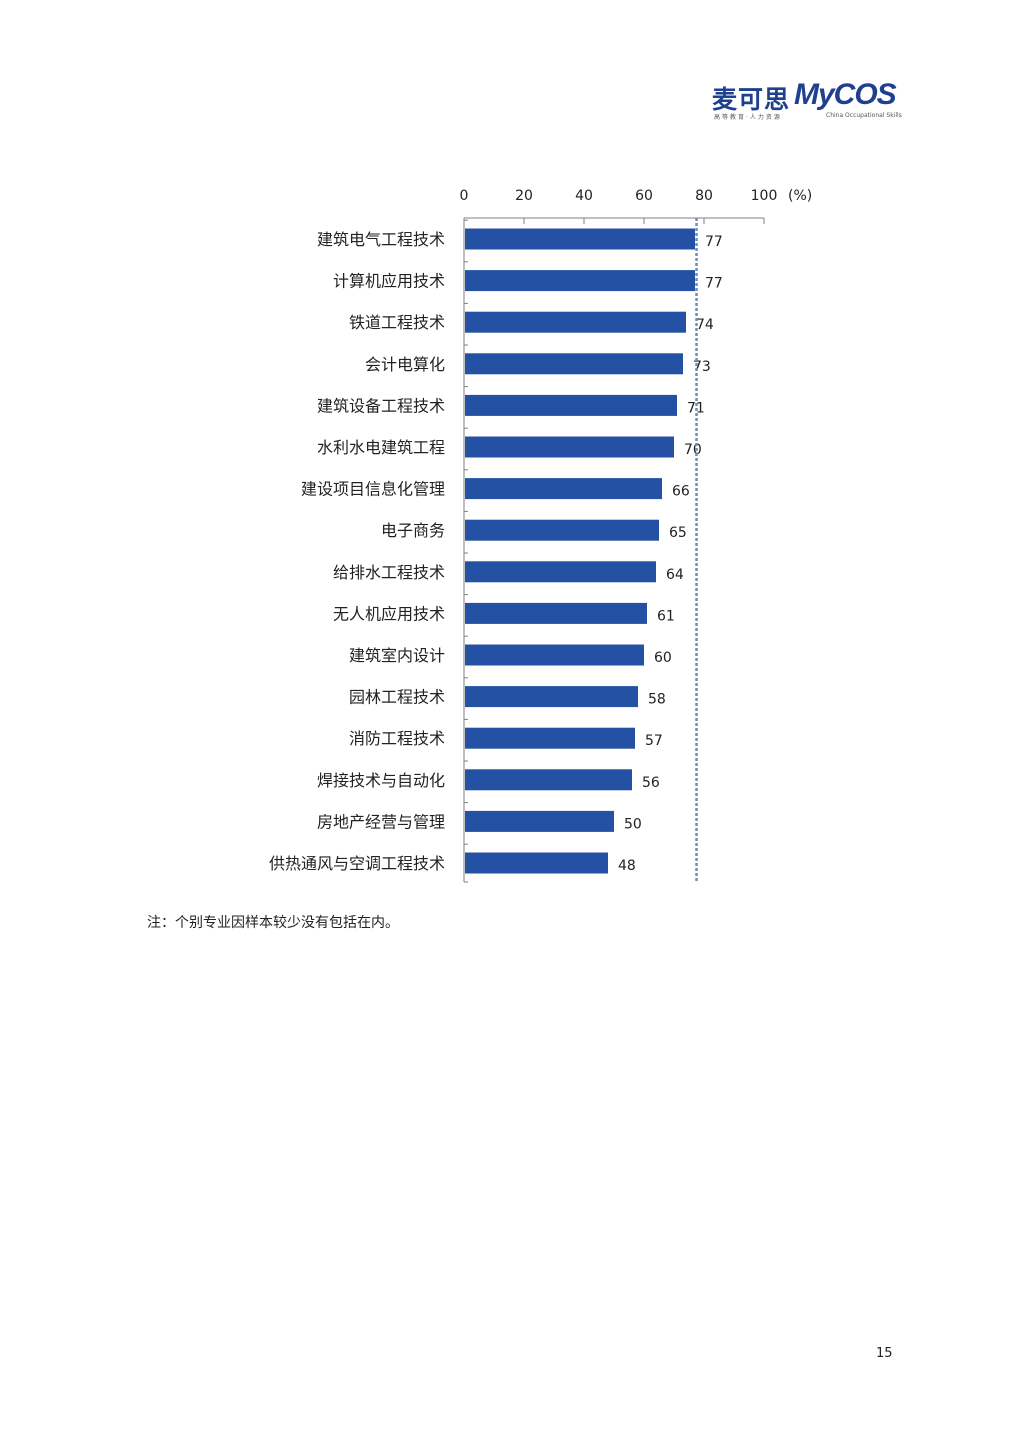 This screenshot has width=1024, height=1447. I want to click on category-label-9: 无人机应用技术, so click(389, 613).